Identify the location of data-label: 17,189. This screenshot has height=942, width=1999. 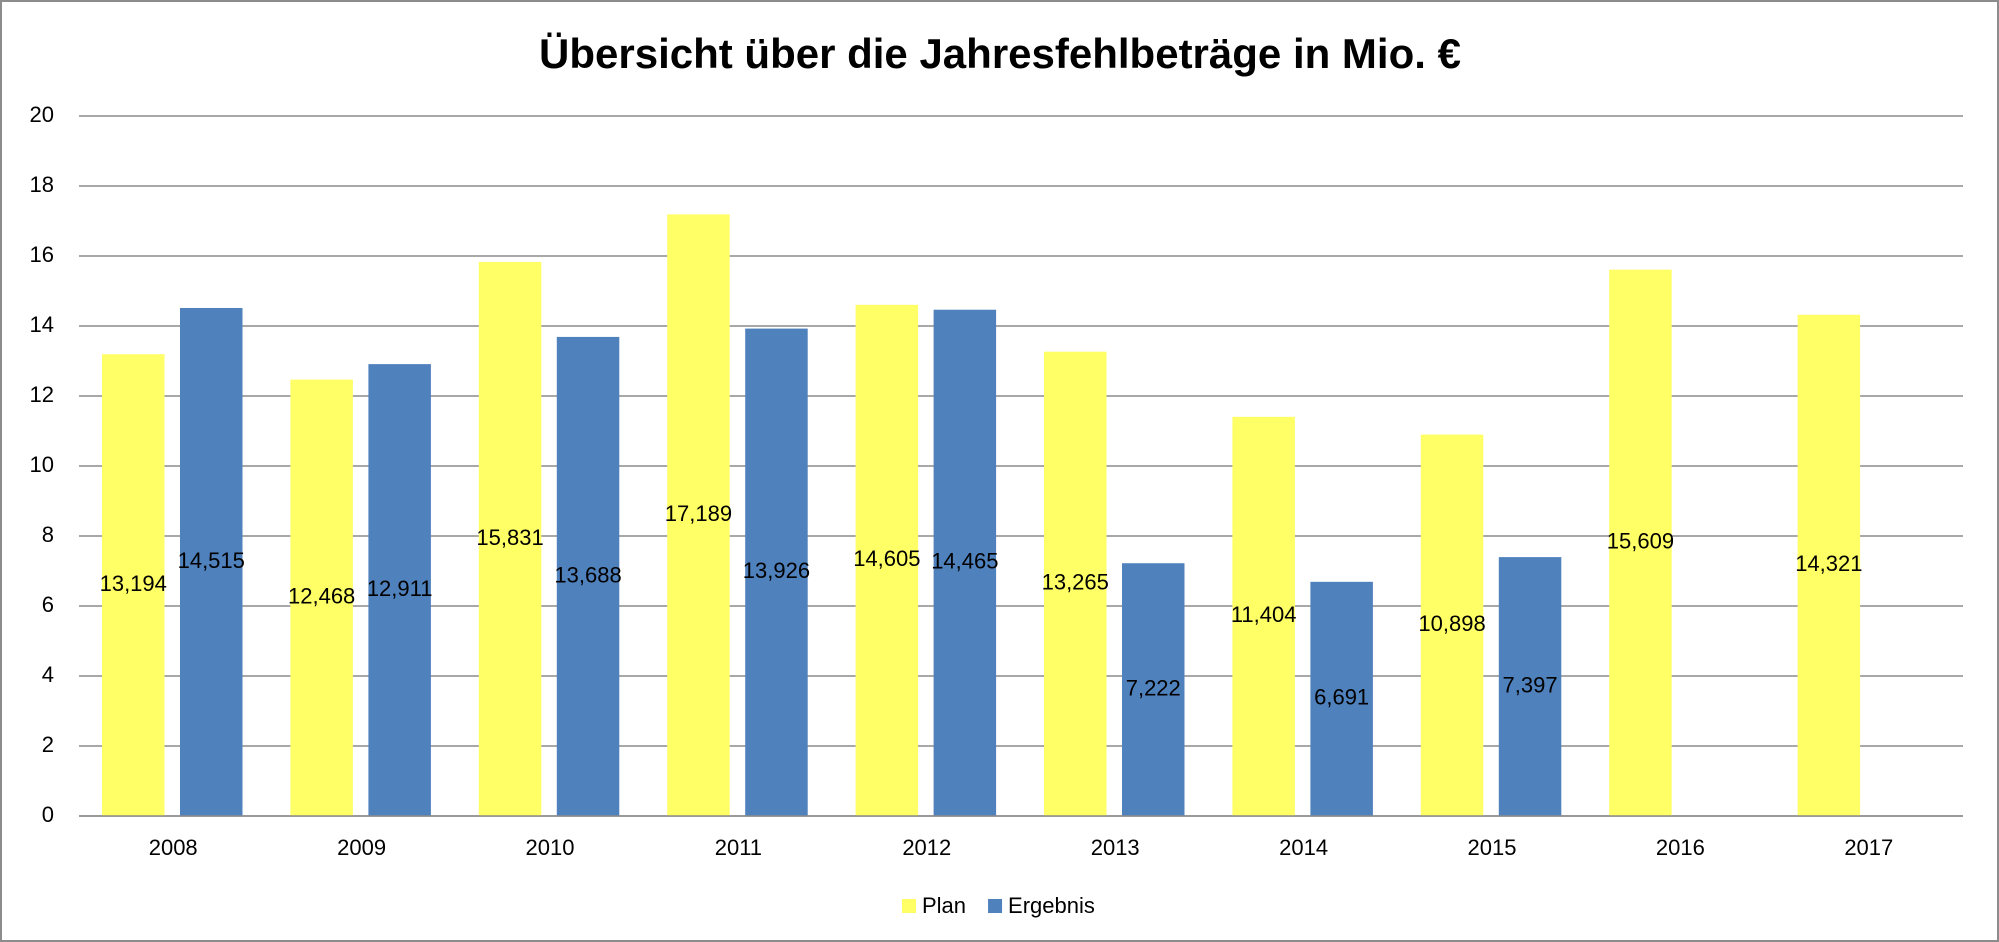
(698, 513).